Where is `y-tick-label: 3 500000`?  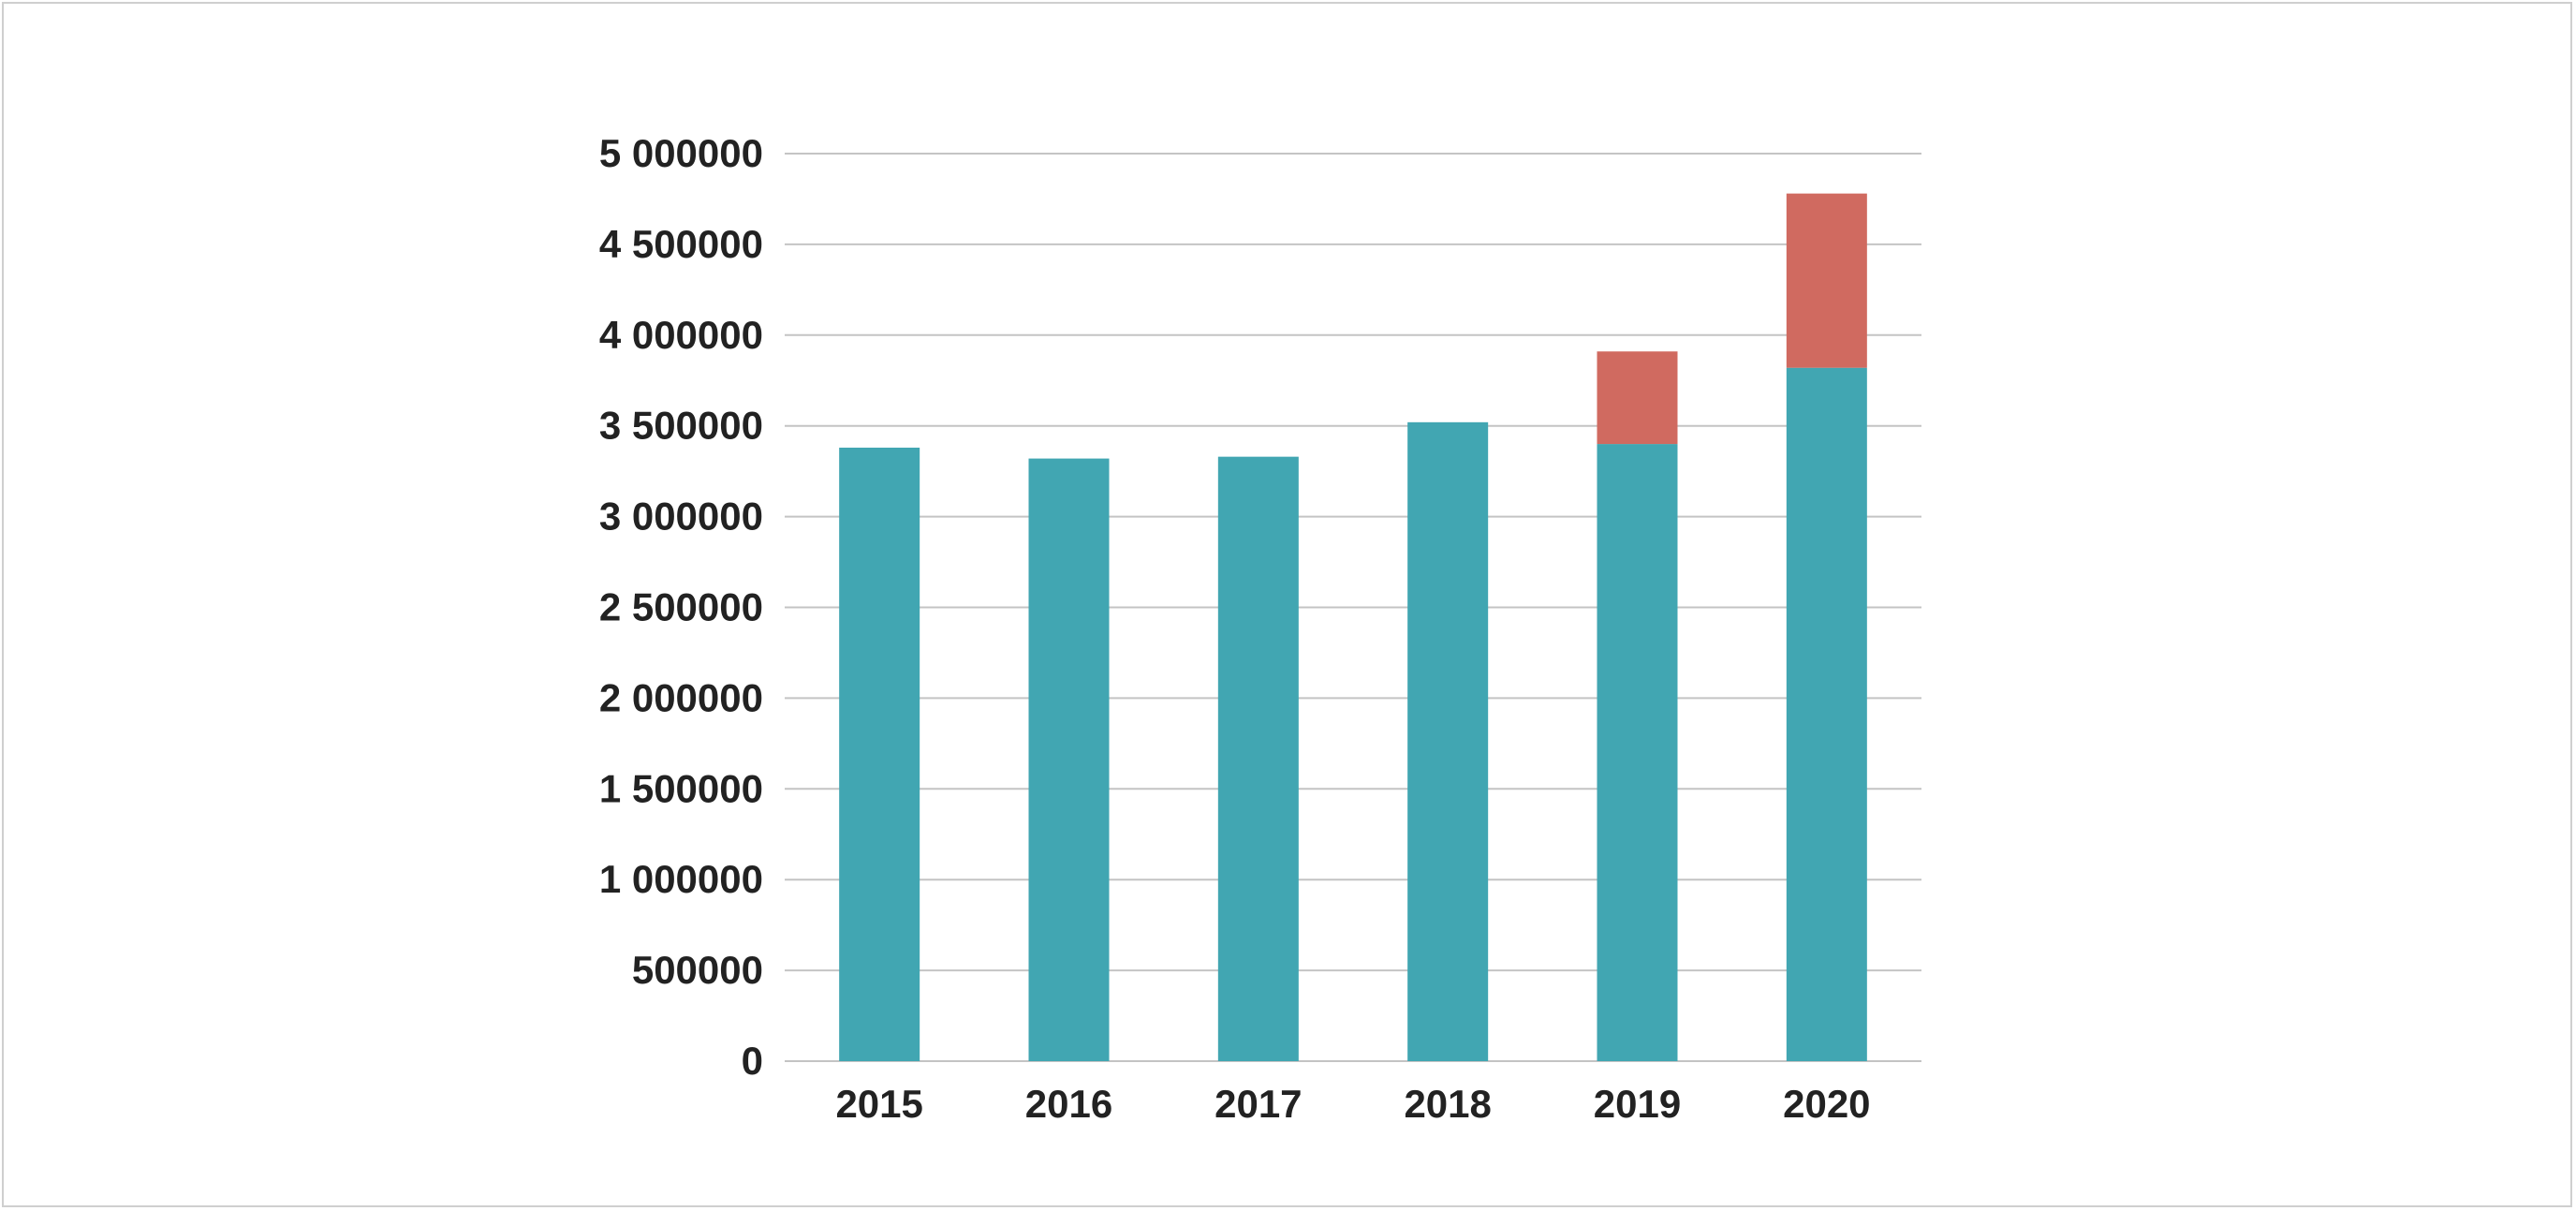 y-tick-label: 3 500000 is located at coordinates (681, 426).